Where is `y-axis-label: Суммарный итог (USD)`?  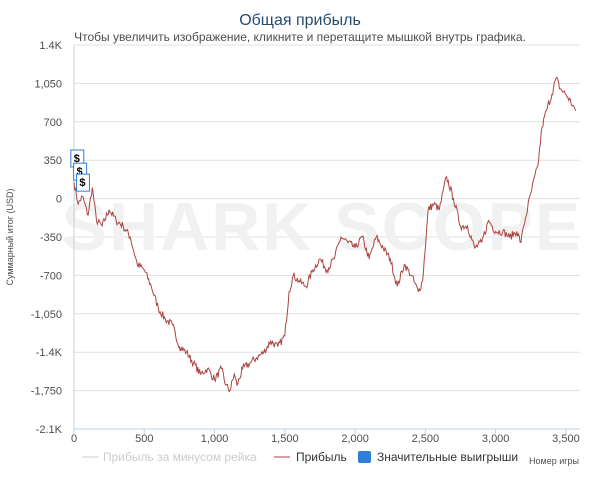 y-axis-label: Суммарный итог (USD) is located at coordinates (10, 236).